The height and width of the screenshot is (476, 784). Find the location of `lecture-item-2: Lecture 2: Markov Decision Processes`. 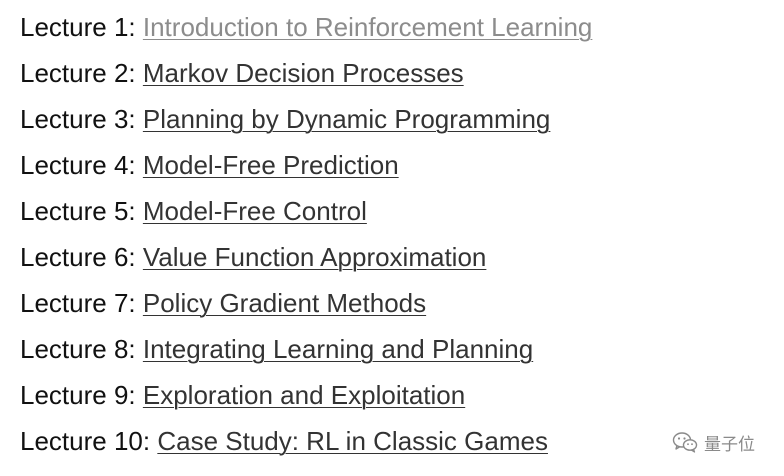

lecture-item-2: Lecture 2: Markov Decision Processes is located at coordinates (306, 76).